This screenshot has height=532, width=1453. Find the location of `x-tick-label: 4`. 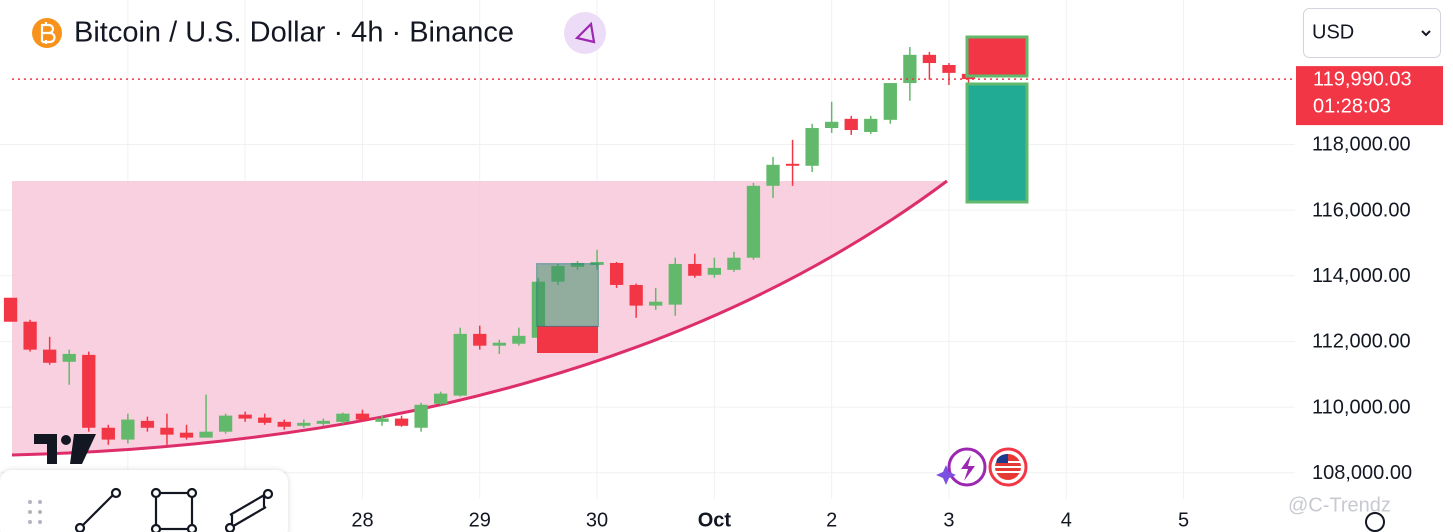

x-tick-label: 4 is located at coordinates (1066, 520).